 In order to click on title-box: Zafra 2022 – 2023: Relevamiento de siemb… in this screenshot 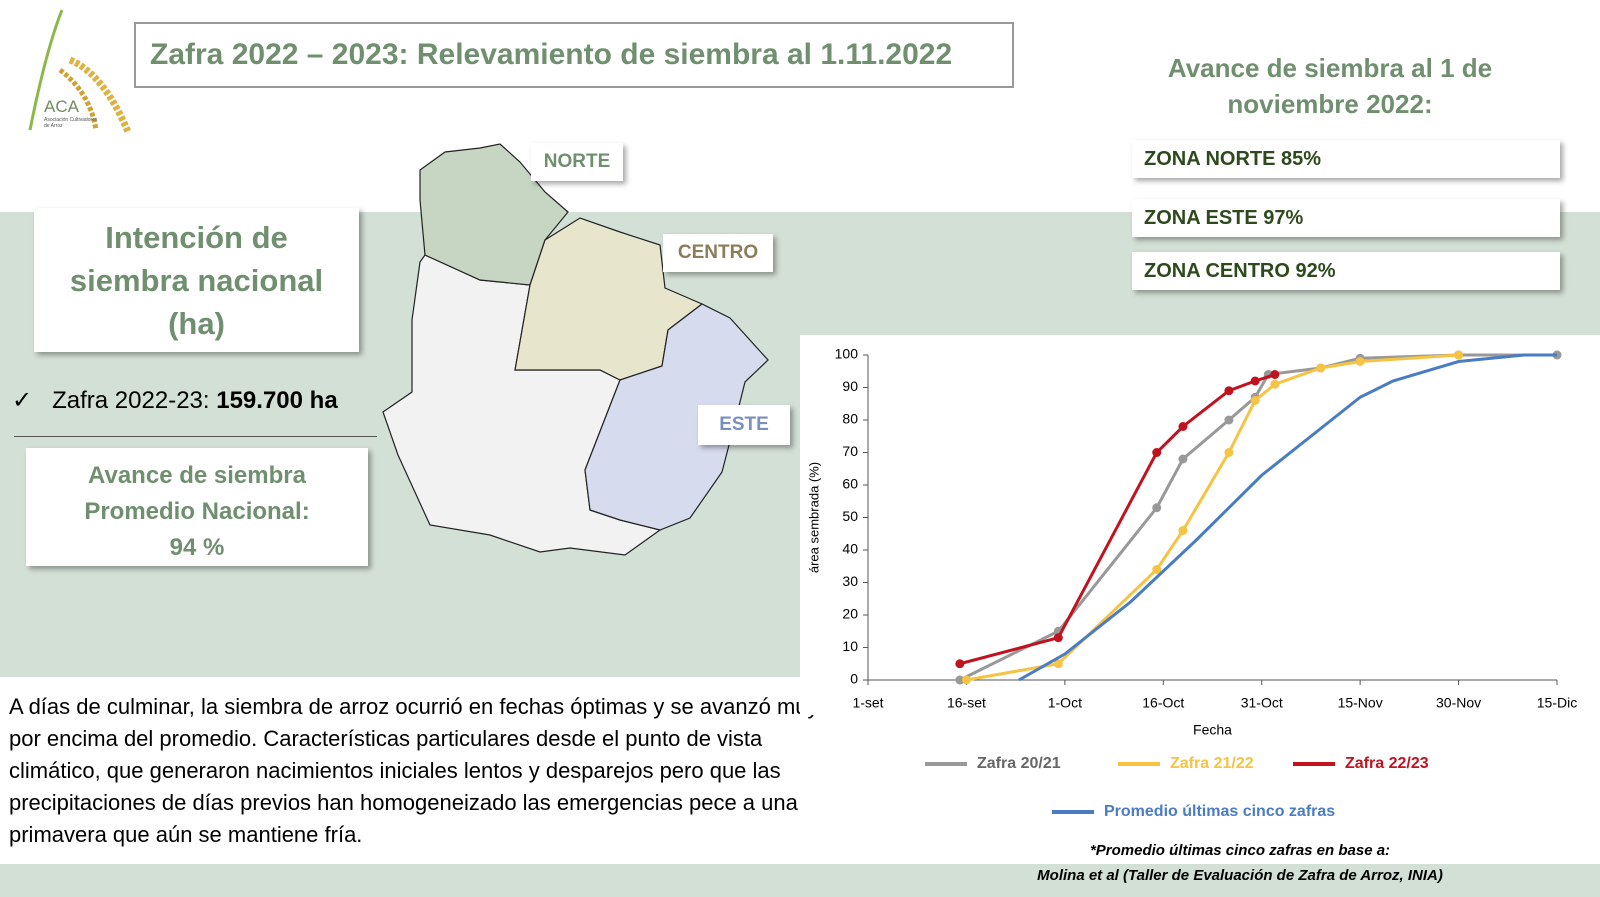, I will do `click(574, 55)`.